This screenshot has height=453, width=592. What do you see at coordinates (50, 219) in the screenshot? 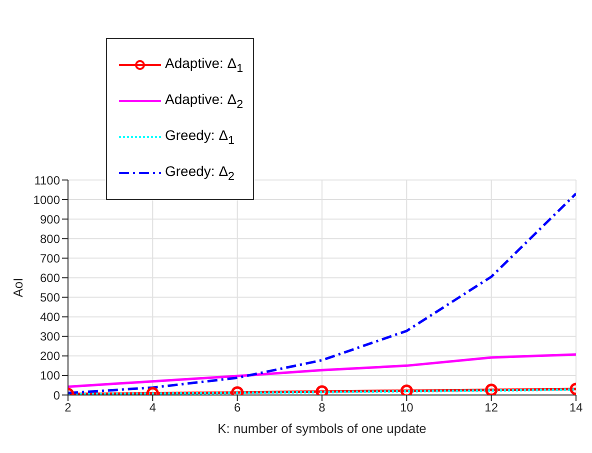
I see `y-tick-label: 900` at bounding box center [50, 219].